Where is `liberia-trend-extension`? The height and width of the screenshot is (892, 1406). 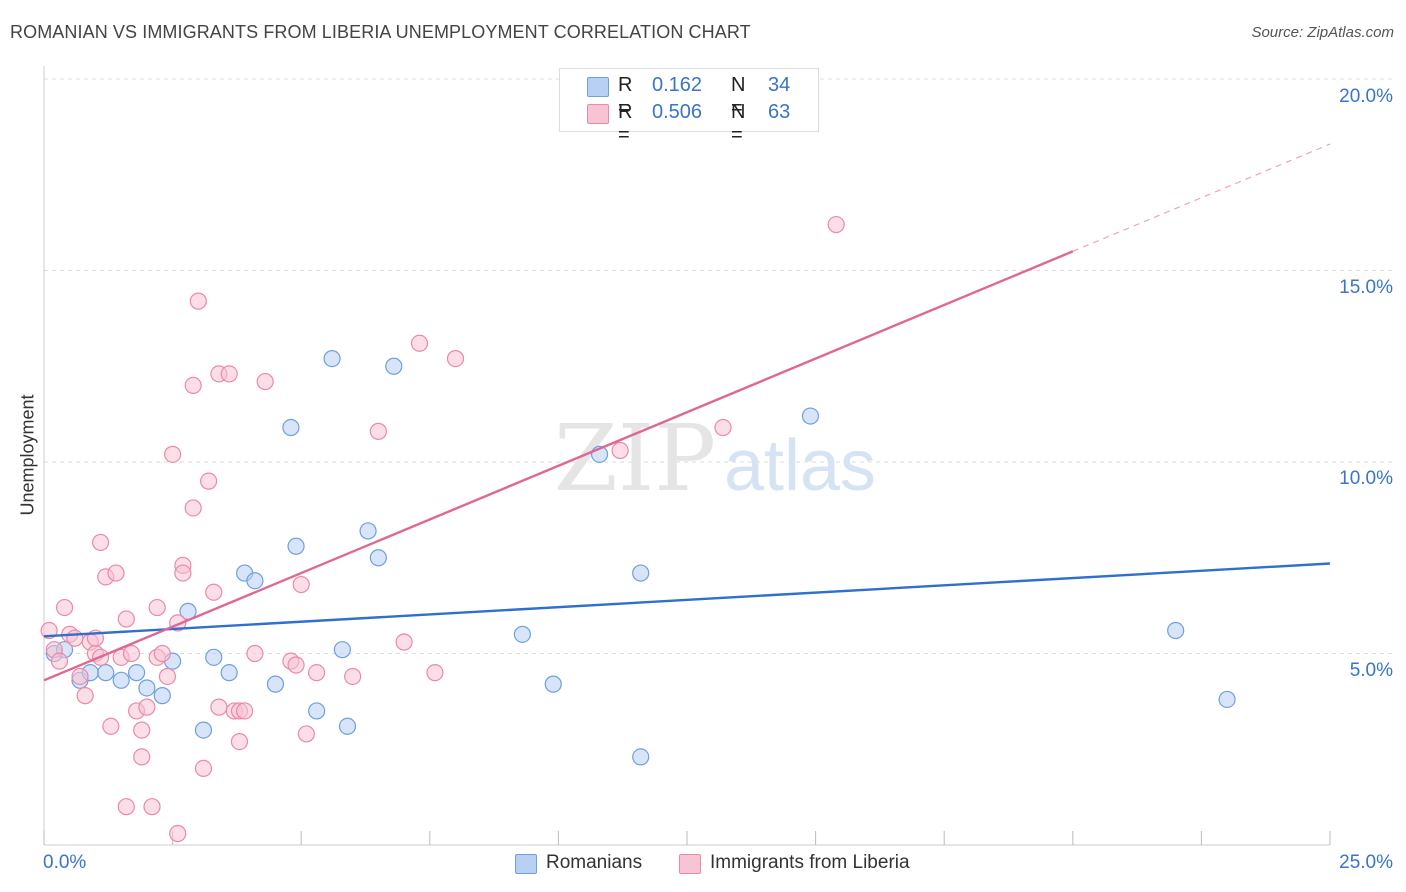 liberia-trend-extension is located at coordinates (1201, 197).